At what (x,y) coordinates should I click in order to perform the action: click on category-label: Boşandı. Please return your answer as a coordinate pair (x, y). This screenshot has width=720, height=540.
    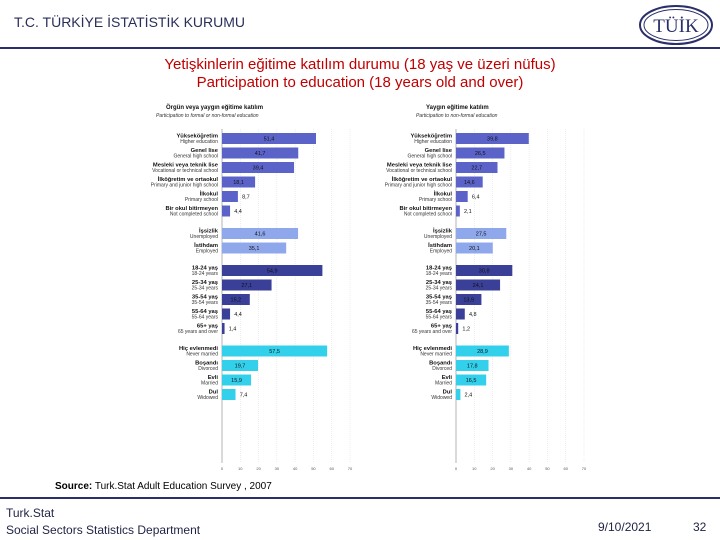
    Looking at the image, I should click on (206, 364).